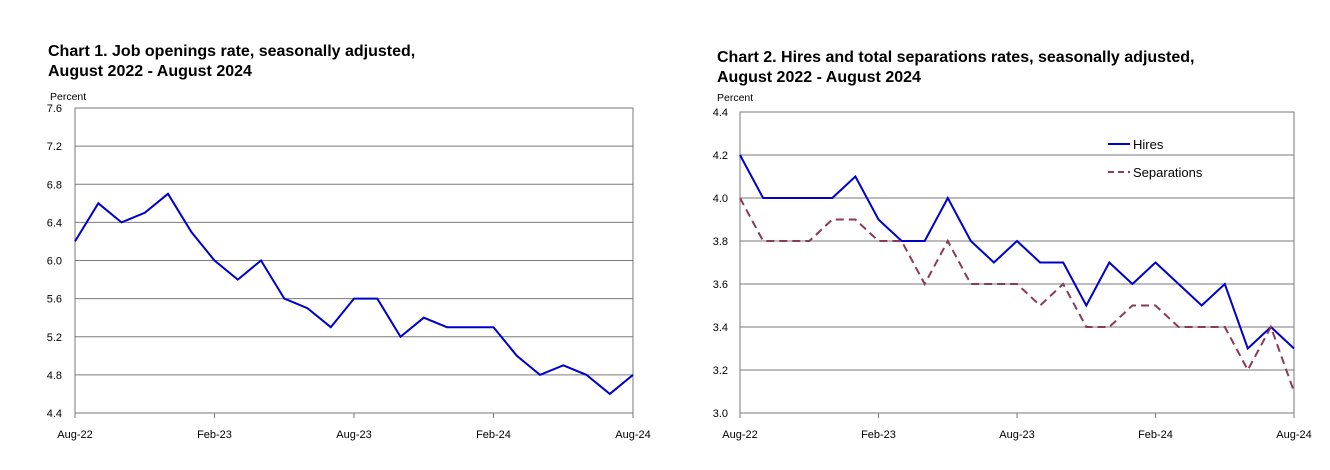 This screenshot has width=1330, height=470. I want to click on chart2-legend: Hires Separations, so click(1155, 158).